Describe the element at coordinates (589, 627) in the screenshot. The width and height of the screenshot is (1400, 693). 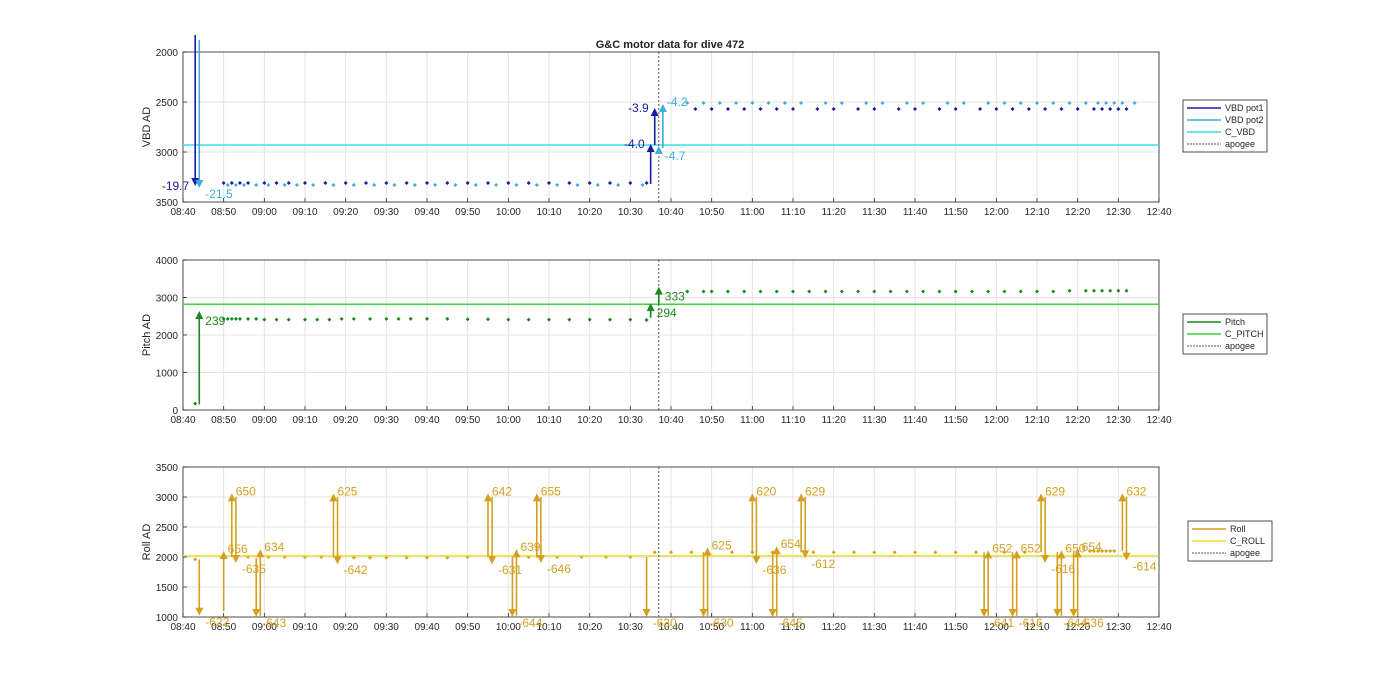
I see `roll-x-tick-label: 10:20` at that location.